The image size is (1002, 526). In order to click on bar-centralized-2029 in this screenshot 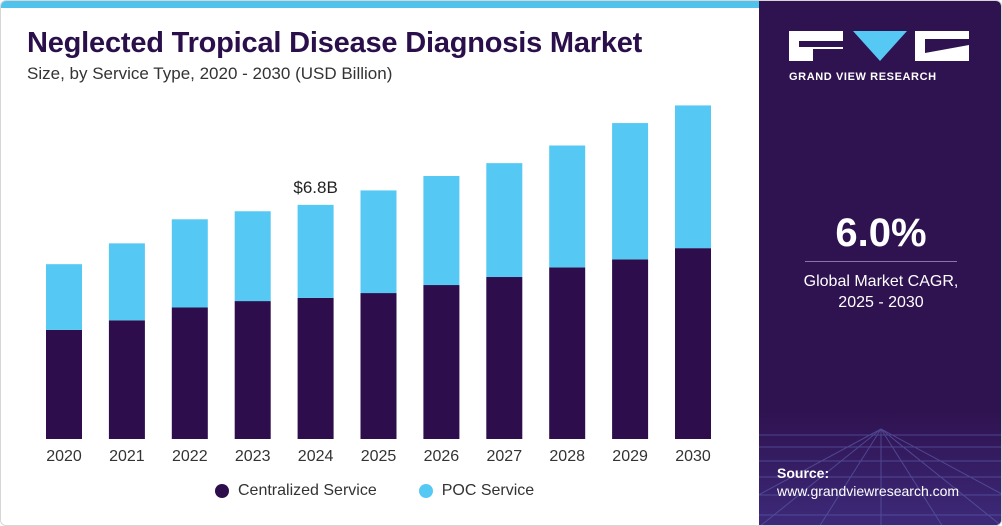, I will do `click(630, 349)`.